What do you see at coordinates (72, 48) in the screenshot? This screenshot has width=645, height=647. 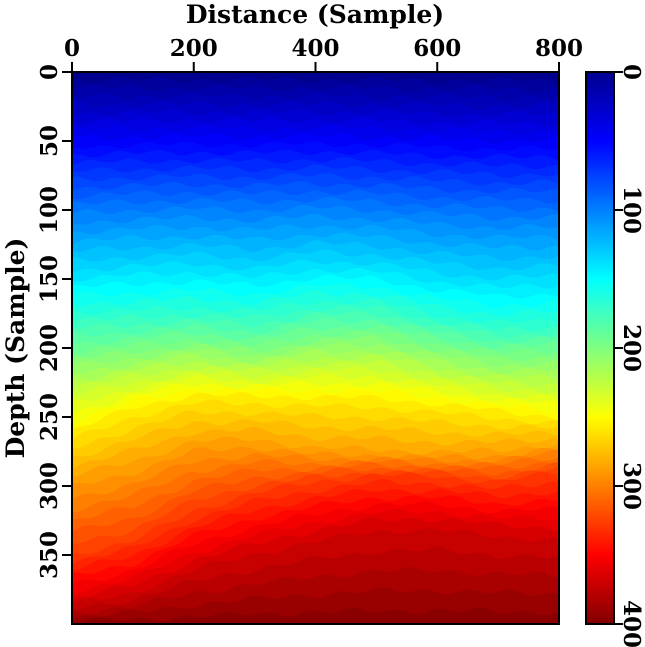 I see `x-tick-label: 0` at bounding box center [72, 48].